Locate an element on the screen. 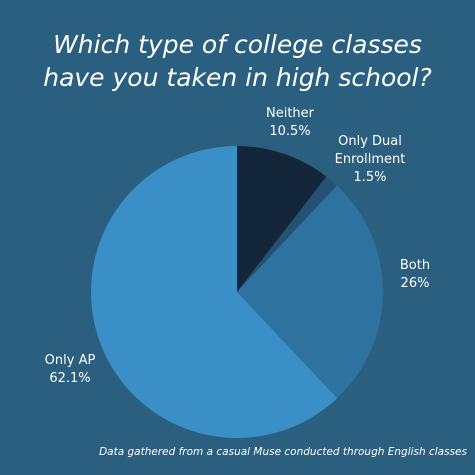 This screenshot has width=475, height=475. value-label: 1.5% is located at coordinates (370, 177).